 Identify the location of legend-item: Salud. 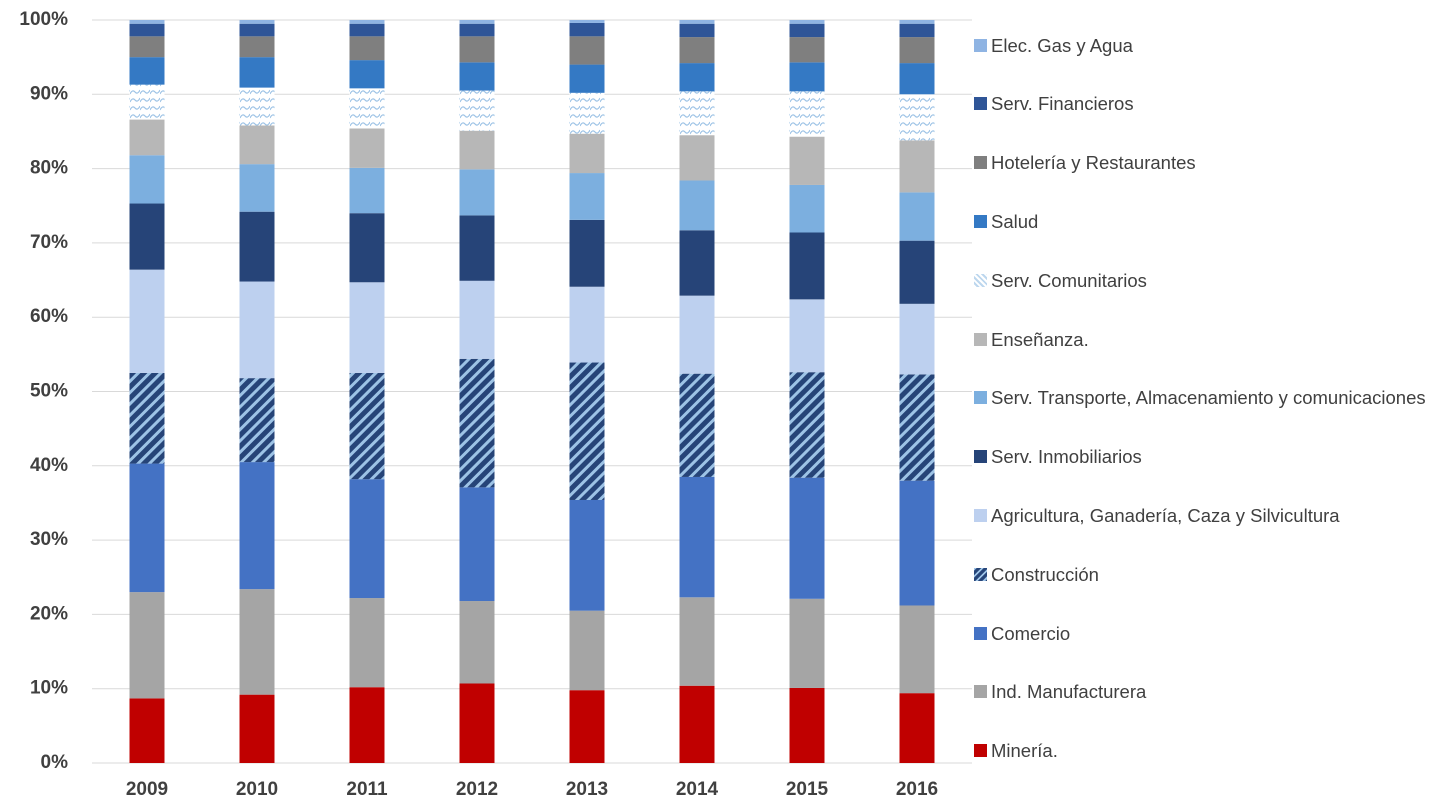
(1006, 221).